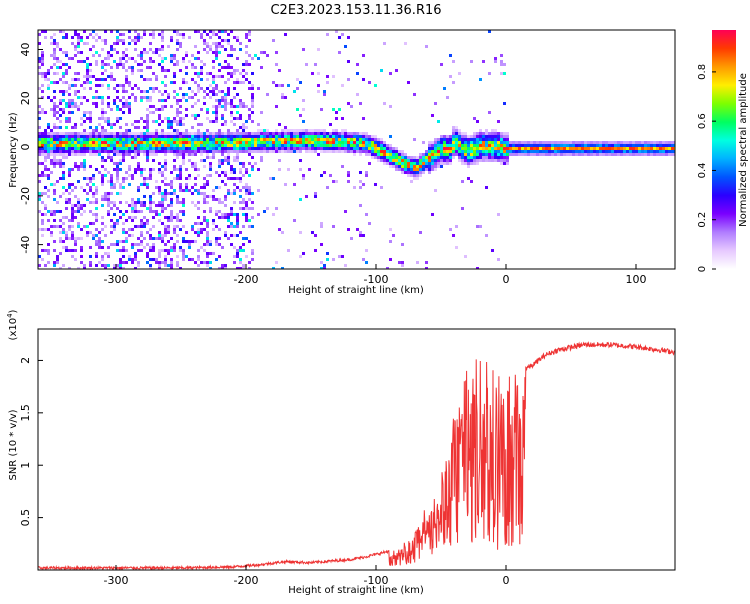  What do you see at coordinates (25, 50) in the screenshot?
I see `spectrogram-y-tick-label: 40` at bounding box center [25, 50].